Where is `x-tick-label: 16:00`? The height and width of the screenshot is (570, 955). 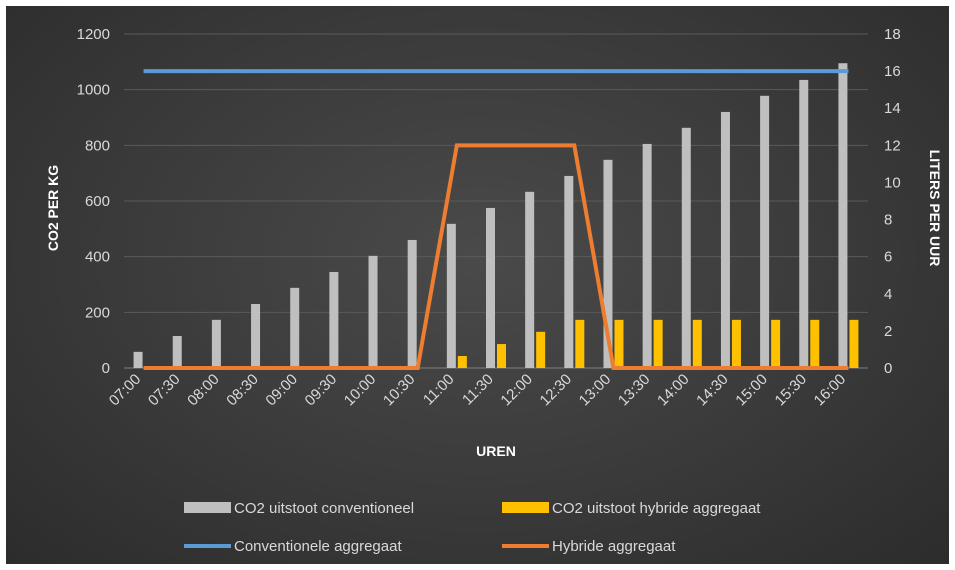 x-tick-label: 16:00 is located at coordinates (830, 390).